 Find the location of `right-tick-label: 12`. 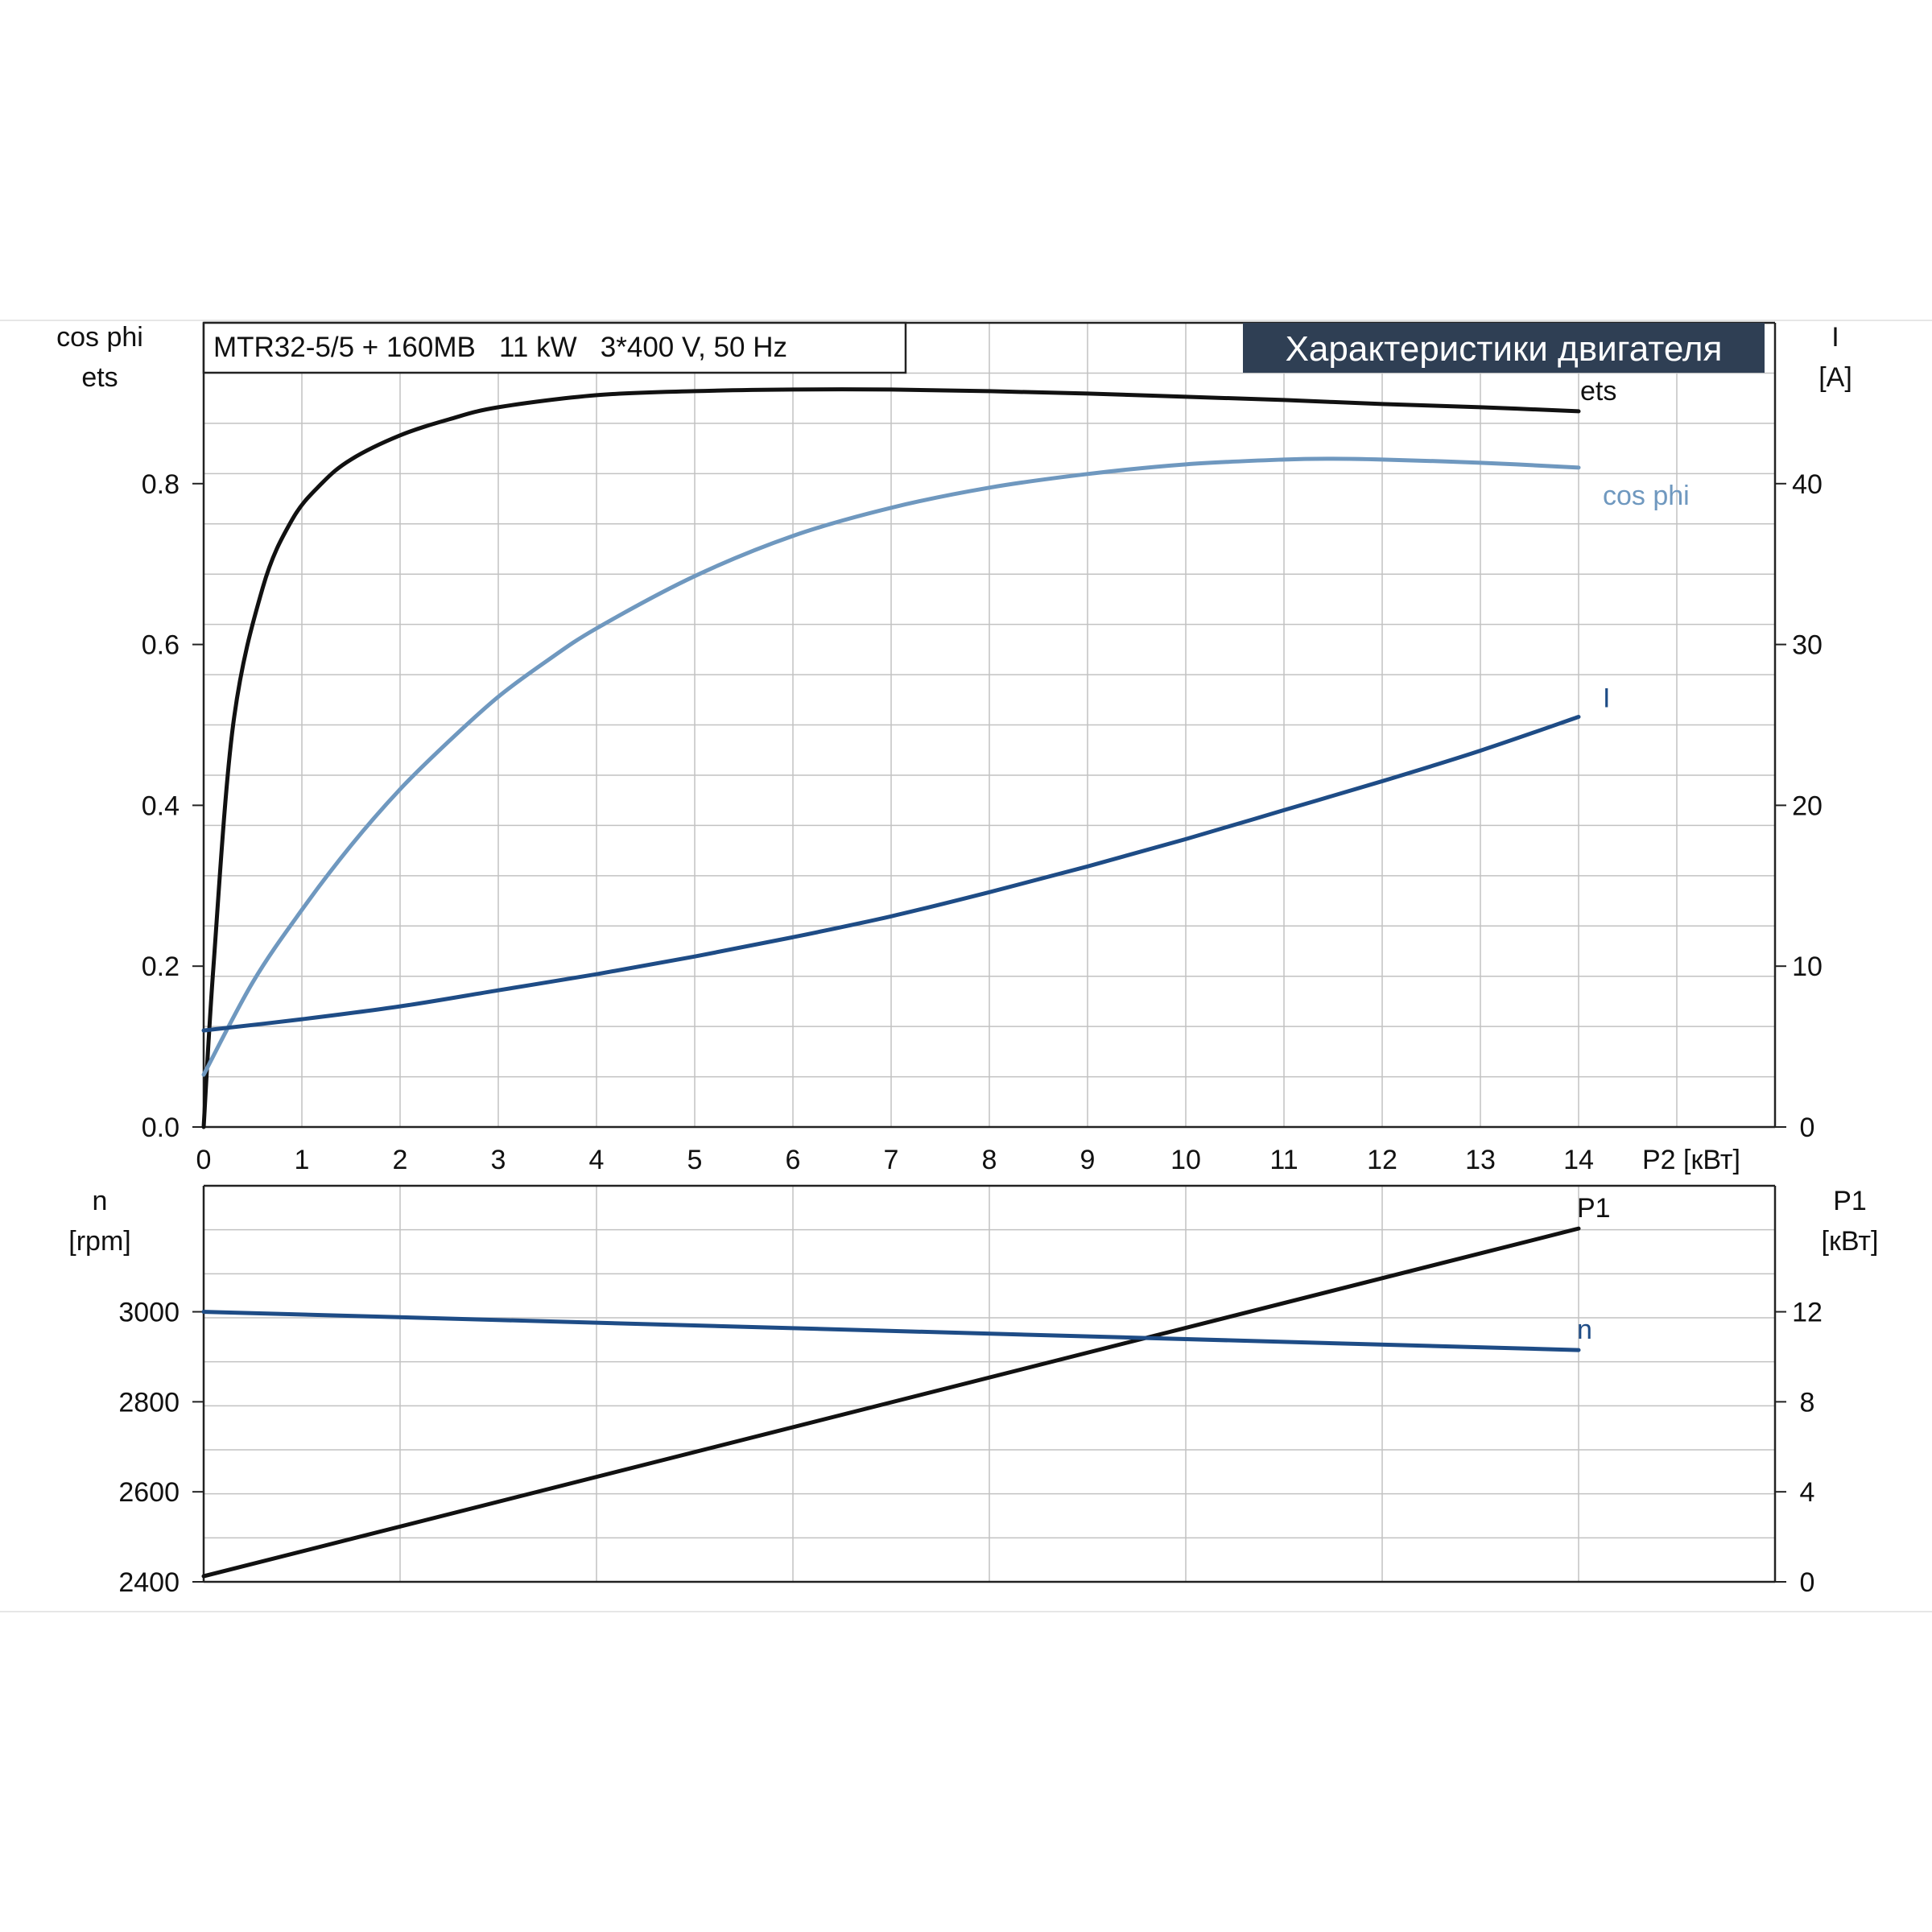

right-tick-label: 12 is located at coordinates (1807, 1313).